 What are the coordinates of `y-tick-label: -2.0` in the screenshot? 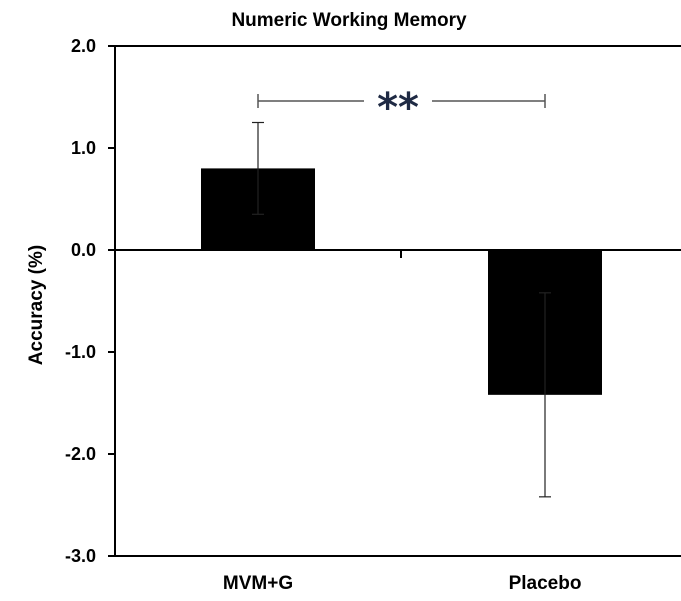 It's located at (80, 454).